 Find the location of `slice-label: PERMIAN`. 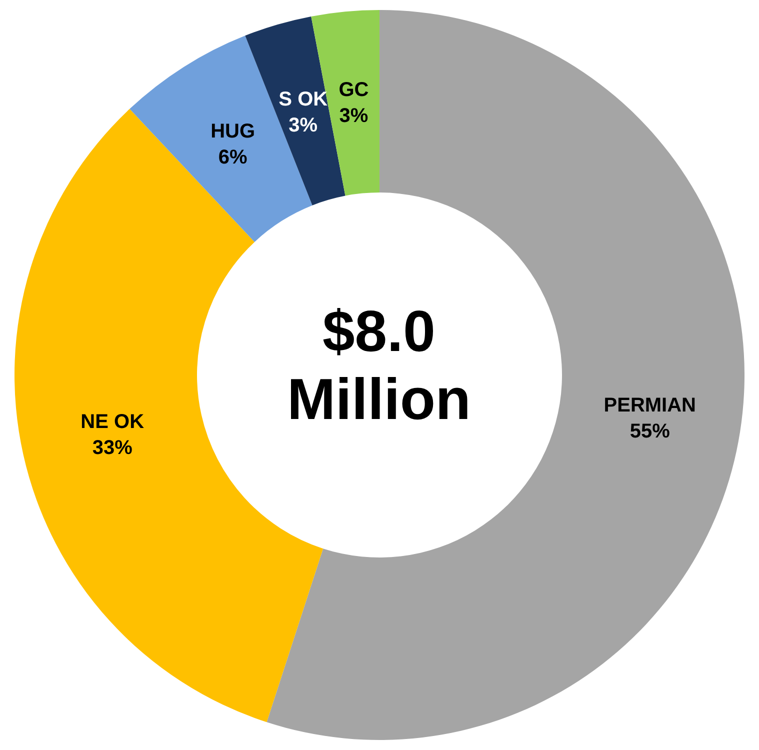

slice-label: PERMIAN is located at coordinates (650, 405).